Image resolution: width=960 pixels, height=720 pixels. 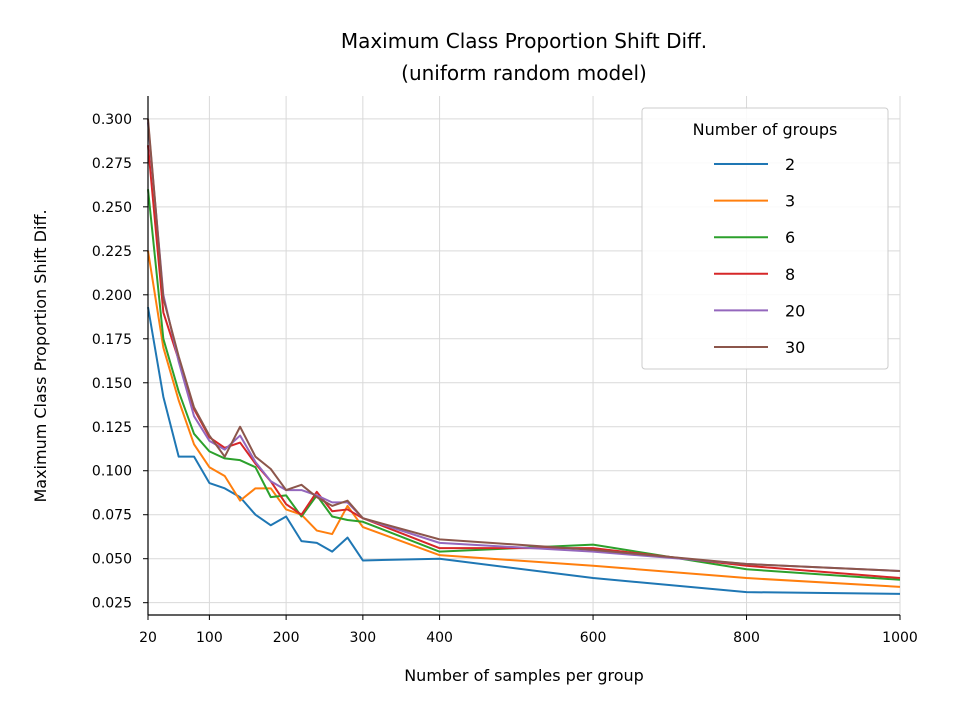 I want to click on legend-box, so click(x=765, y=238).